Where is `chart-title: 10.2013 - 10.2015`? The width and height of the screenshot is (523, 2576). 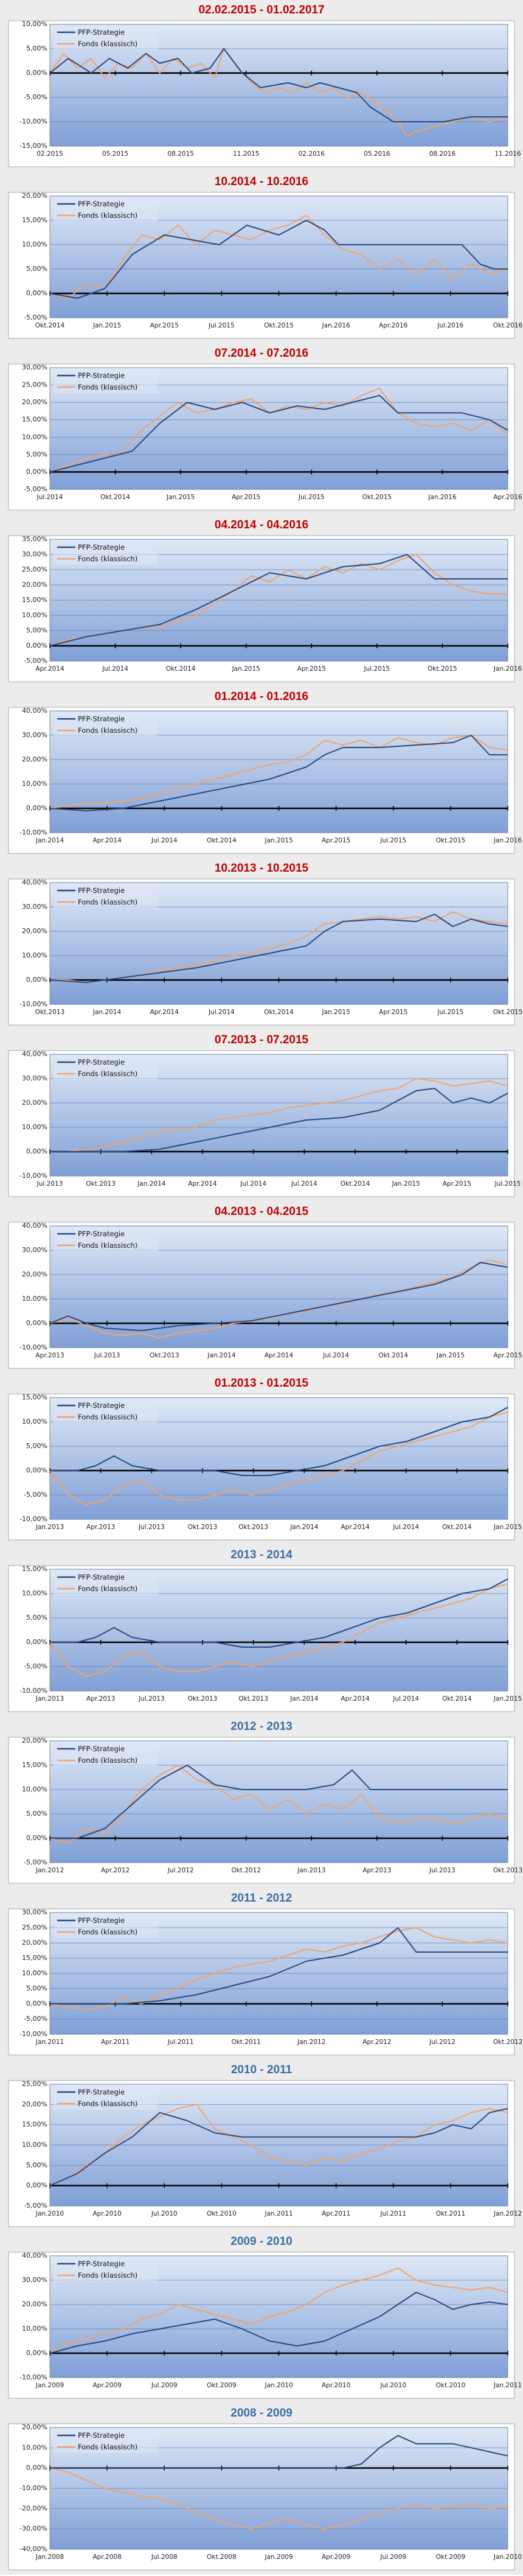
chart-title: 10.2013 - 10.2015 is located at coordinates (261, 868).